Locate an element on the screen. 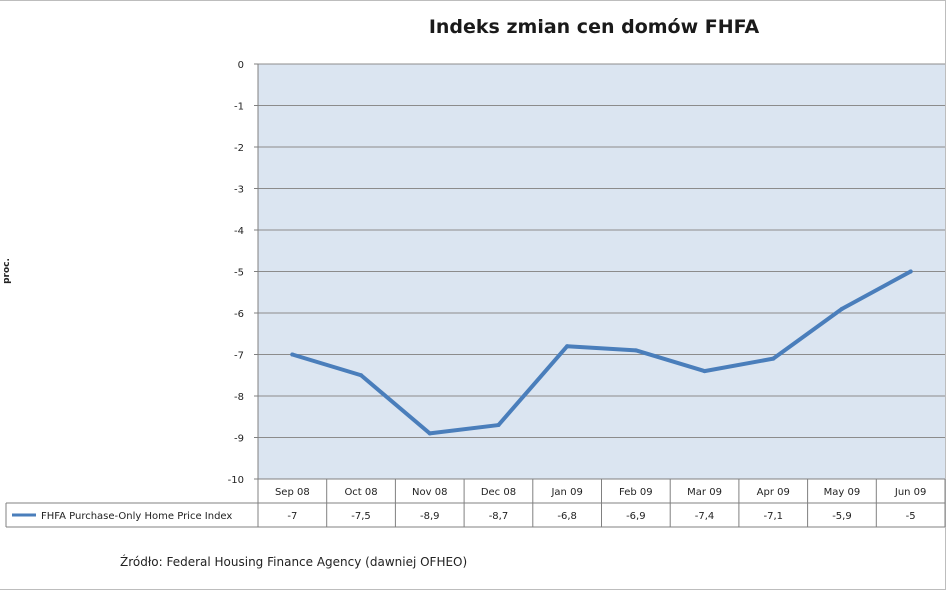 Image resolution: width=948 pixels, height=593 pixels. y-tick-label: -2 is located at coordinates (239, 148).